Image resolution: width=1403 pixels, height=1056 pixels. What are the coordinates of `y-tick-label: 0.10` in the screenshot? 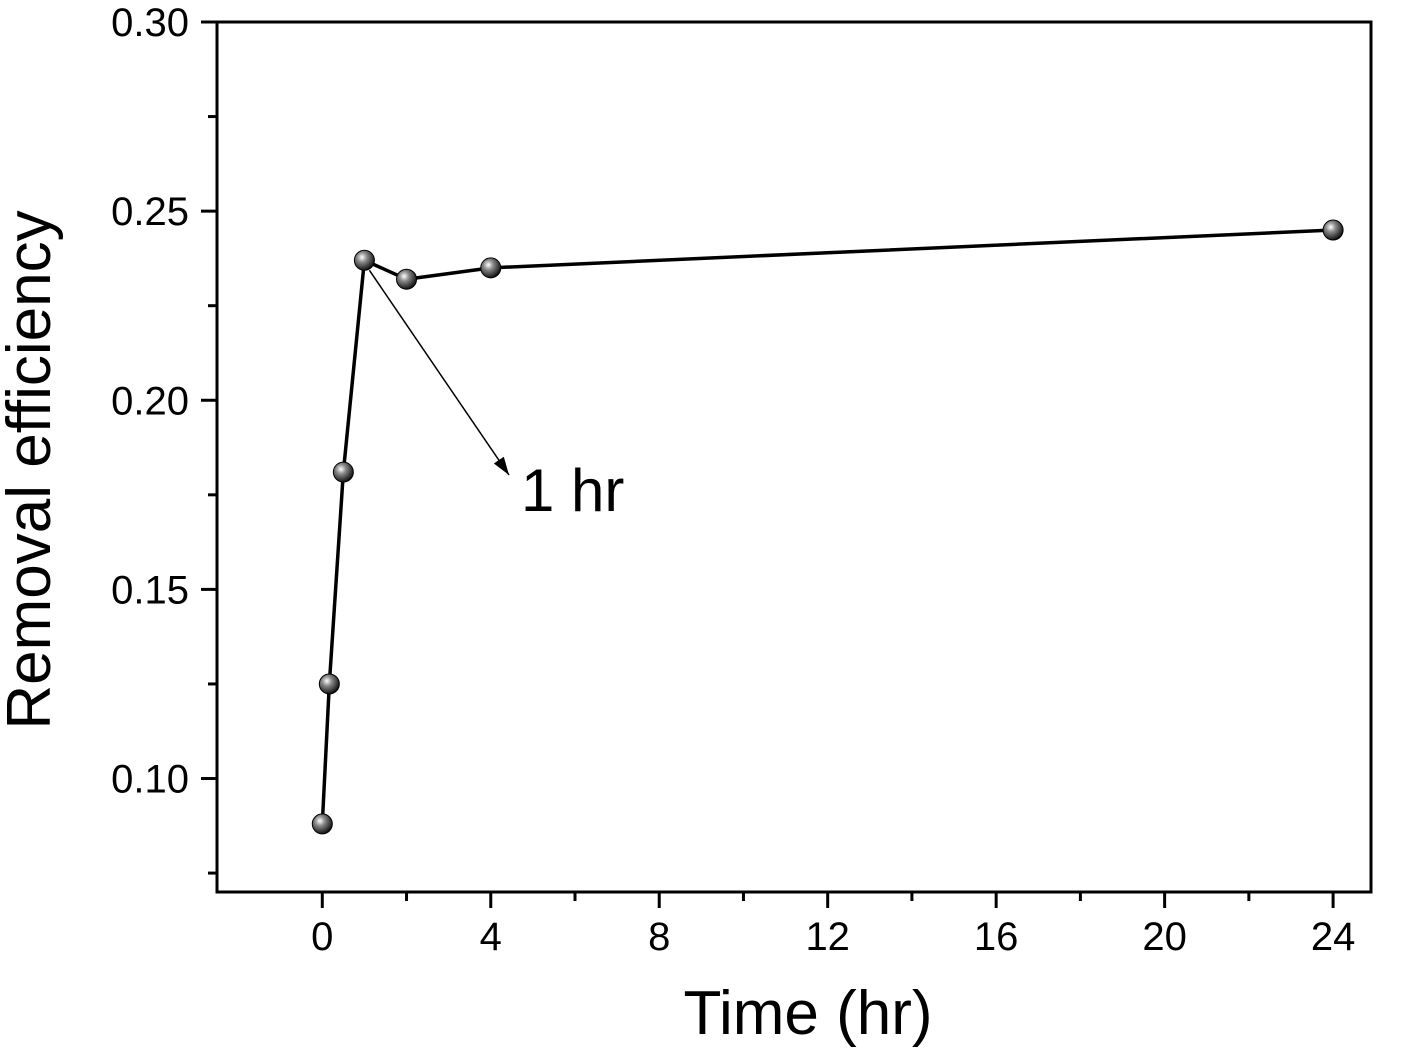 It's located at (150, 780).